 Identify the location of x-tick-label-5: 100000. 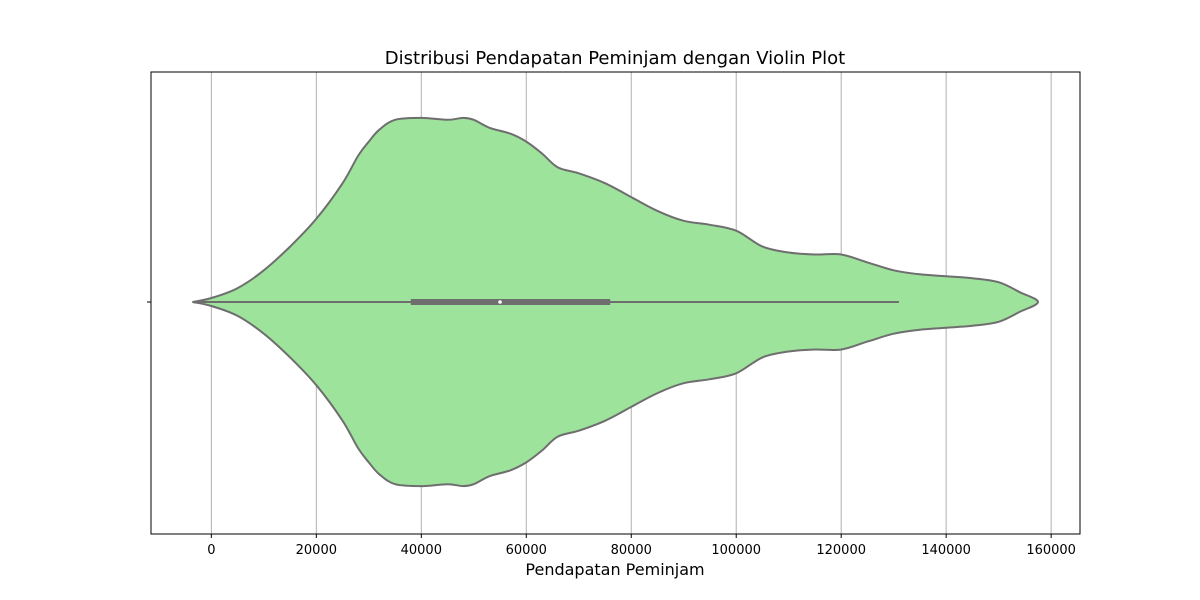
(736, 550).